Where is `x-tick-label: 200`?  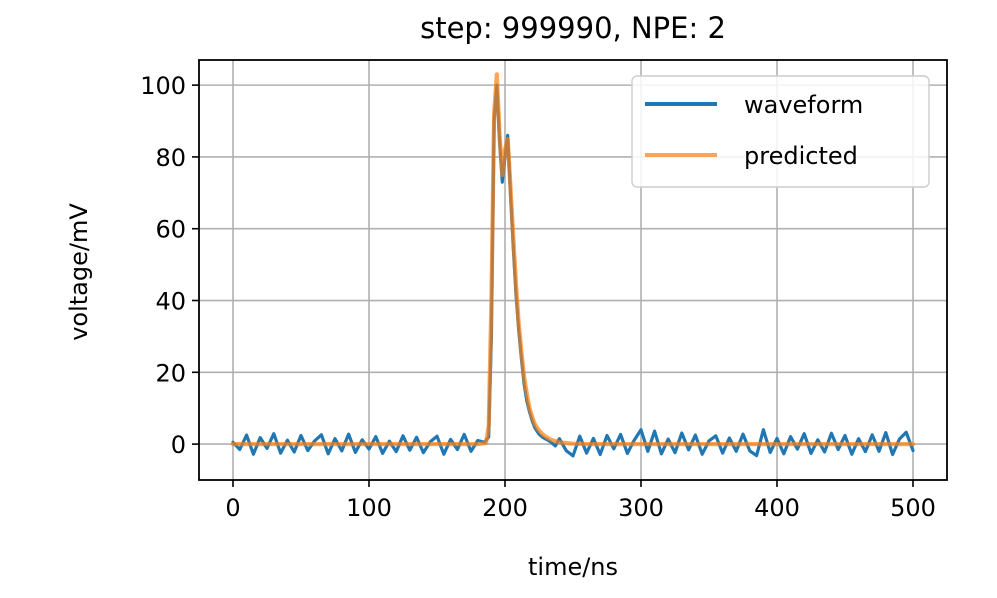
x-tick-label: 200 is located at coordinates (505, 508).